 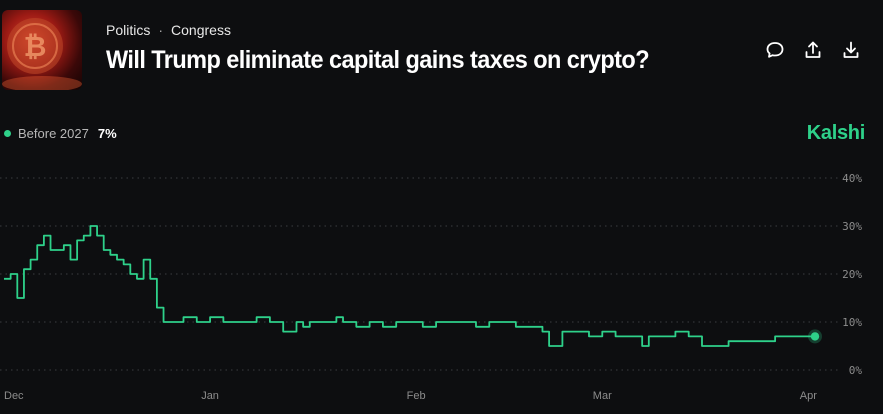 What do you see at coordinates (395, 30) in the screenshot?
I see `breadcrumb: Politics · Congress` at bounding box center [395, 30].